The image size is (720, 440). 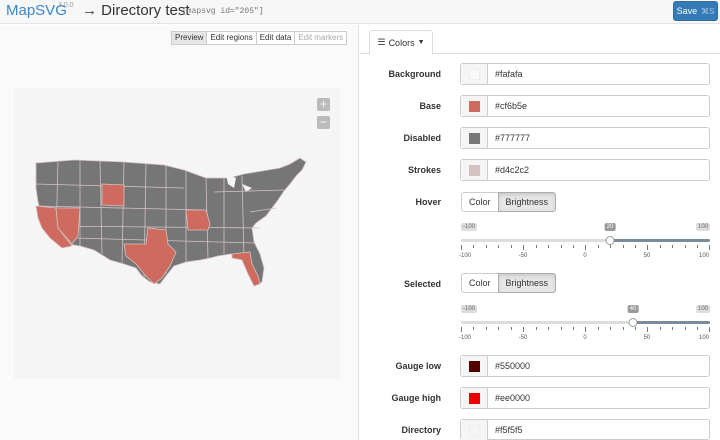 What do you see at coordinates (469, 227) in the screenshot?
I see `hover-slider-min: -100` at bounding box center [469, 227].